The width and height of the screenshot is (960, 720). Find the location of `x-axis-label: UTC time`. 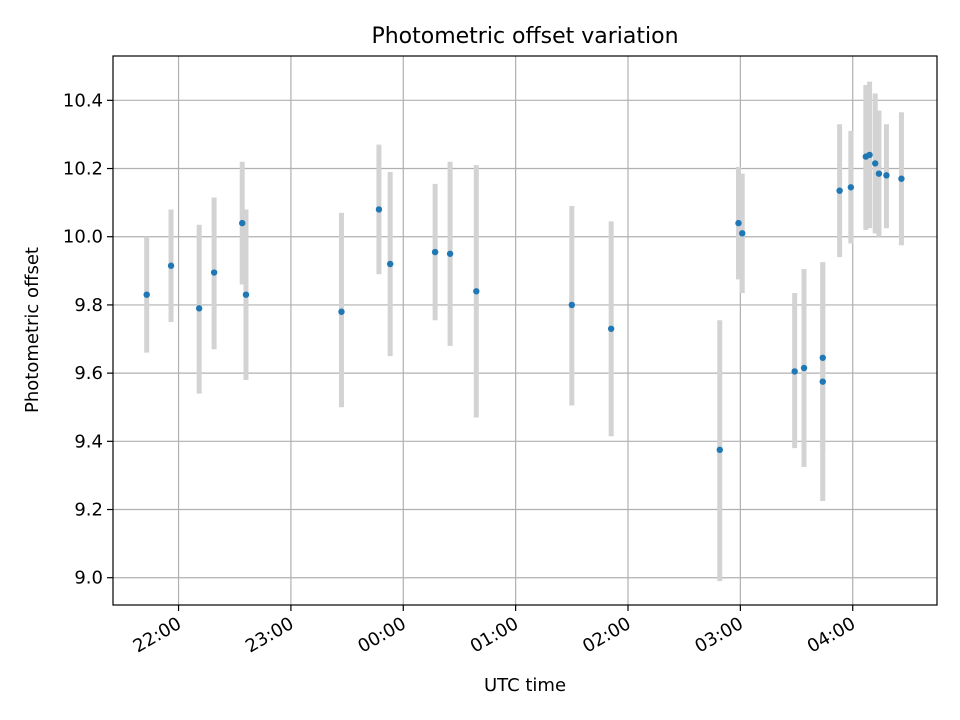

x-axis-label: UTC time is located at coordinates (525, 685).